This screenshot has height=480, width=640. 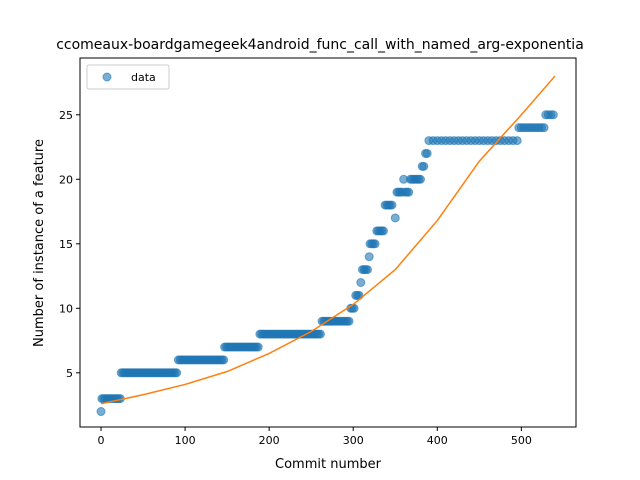 I want to click on y-axis-ticks: 5 10 15 20 25, so click(x=69, y=244).